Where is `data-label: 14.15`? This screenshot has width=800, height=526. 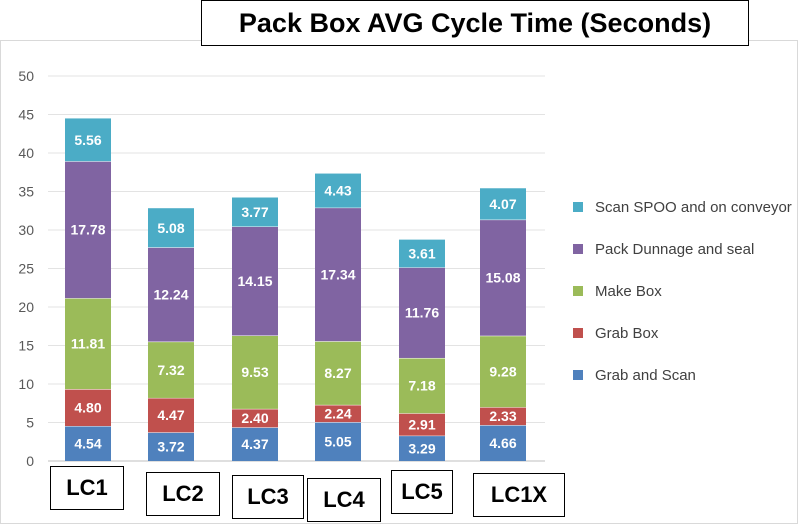
data-label: 14.15 is located at coordinates (254, 281).